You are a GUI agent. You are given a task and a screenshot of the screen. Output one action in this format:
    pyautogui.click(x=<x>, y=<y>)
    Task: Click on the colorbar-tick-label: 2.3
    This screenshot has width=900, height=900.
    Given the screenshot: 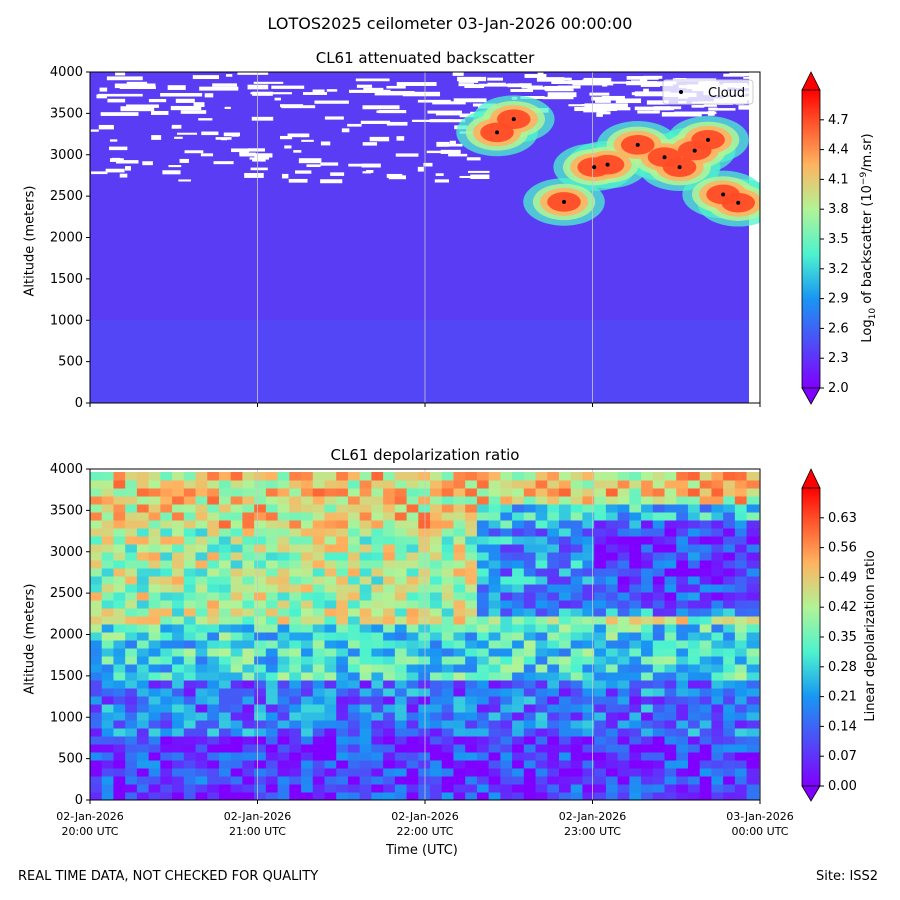 What is the action you would take?
    pyautogui.click(x=838, y=358)
    